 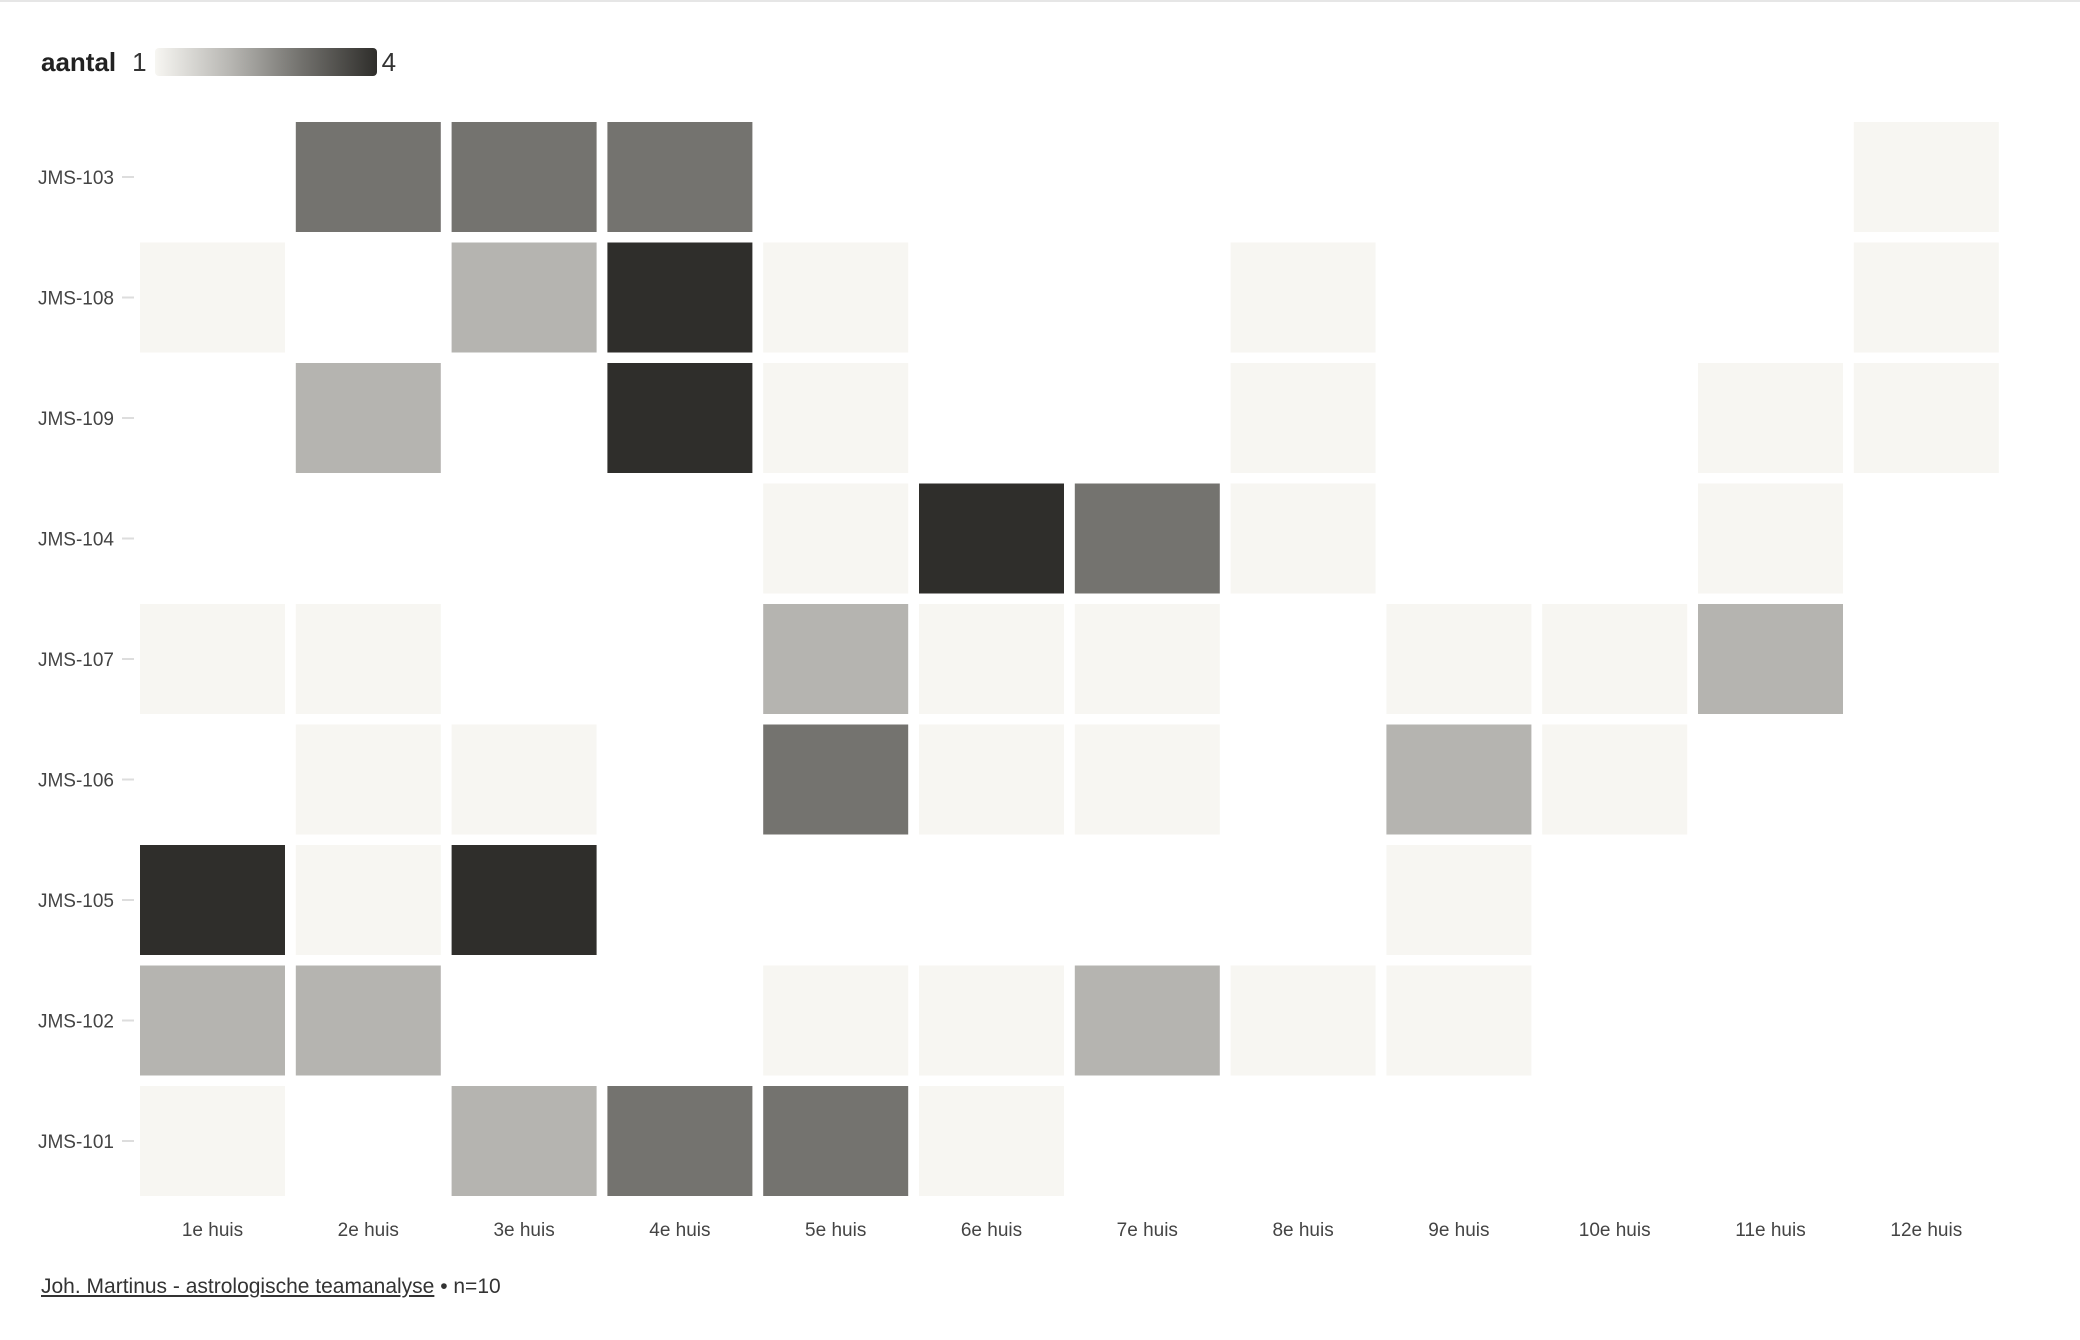 What do you see at coordinates (76, 781) in the screenshot?
I see `y-label-JMS-106: JMS-106` at bounding box center [76, 781].